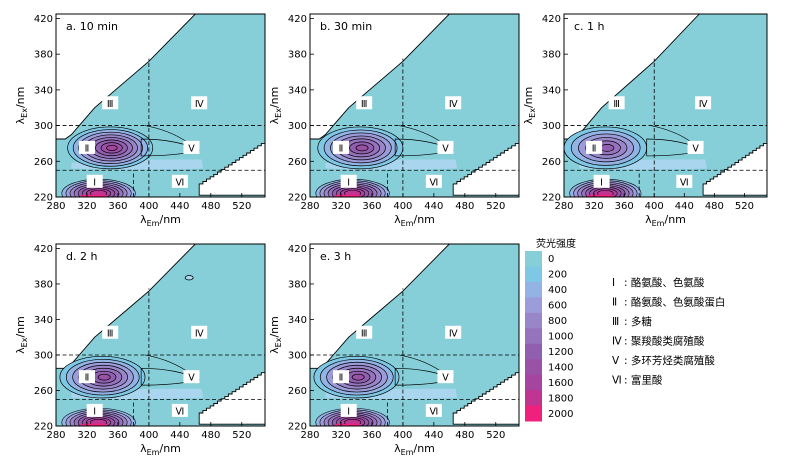  I want to click on colorbar-label: 2000, so click(560, 414).